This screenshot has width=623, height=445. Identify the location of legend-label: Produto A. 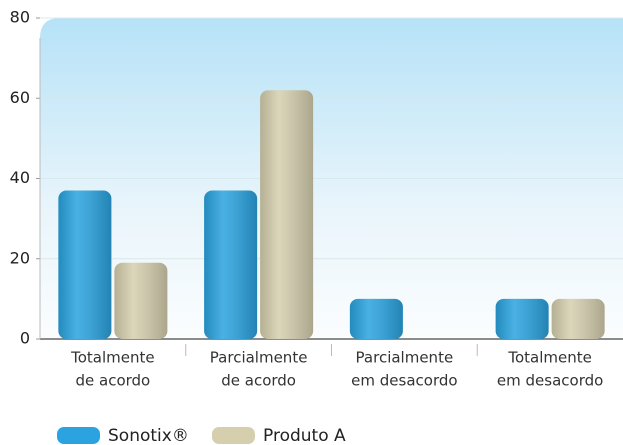
(304, 435).